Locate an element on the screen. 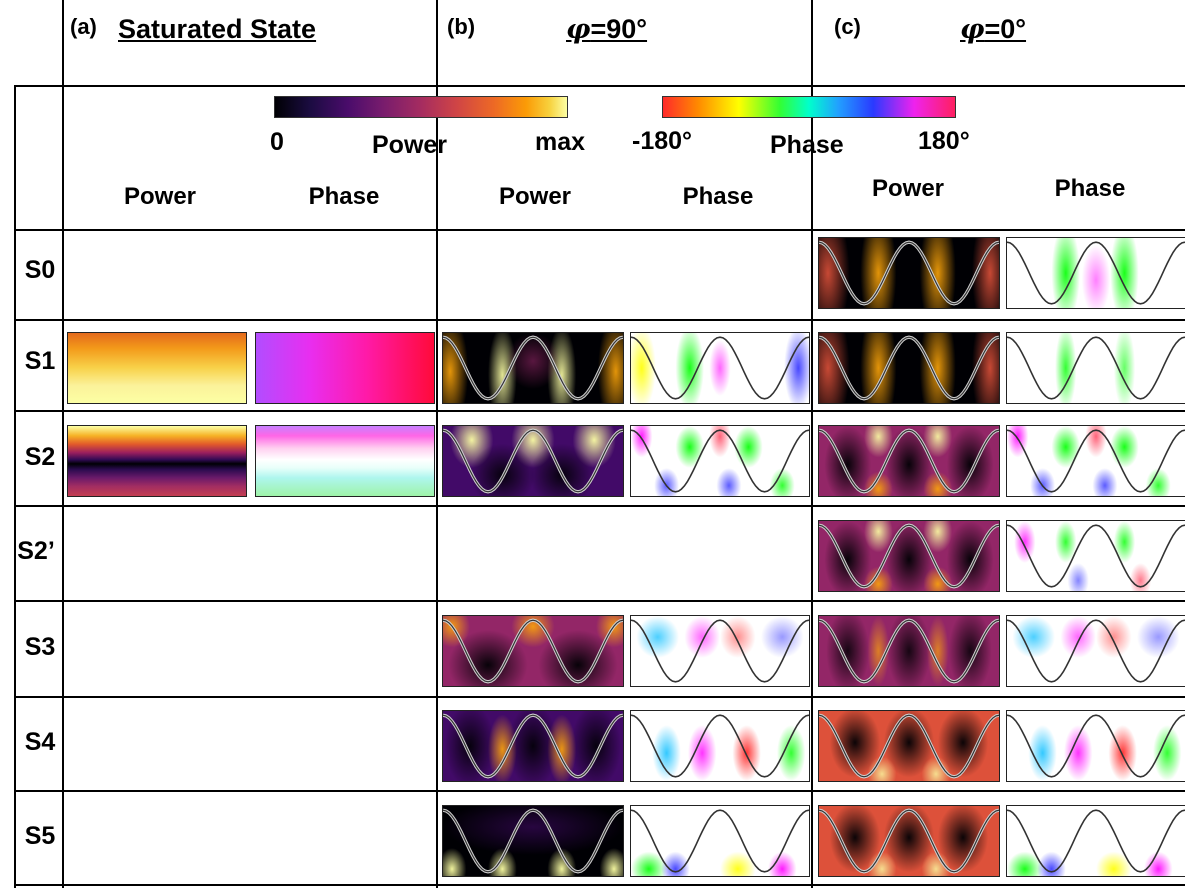  header-a-power: Power is located at coordinates (160, 196).